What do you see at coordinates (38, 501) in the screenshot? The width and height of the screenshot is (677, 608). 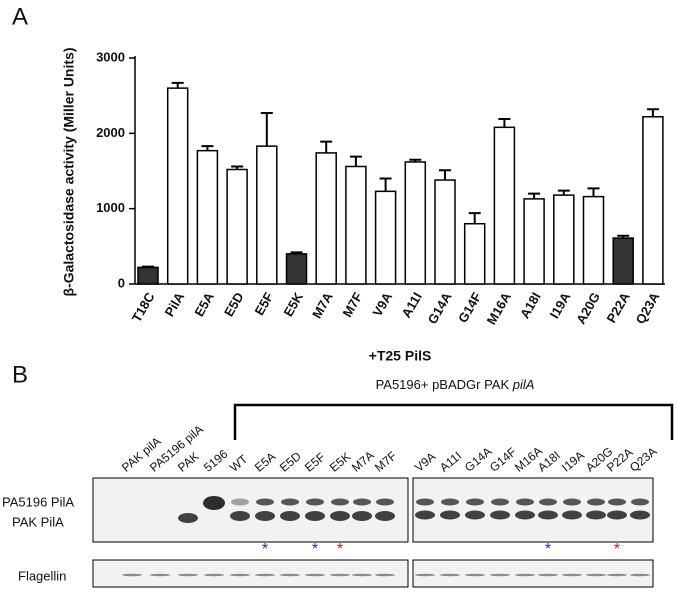 I see `row-label: PA5196 PilA` at bounding box center [38, 501].